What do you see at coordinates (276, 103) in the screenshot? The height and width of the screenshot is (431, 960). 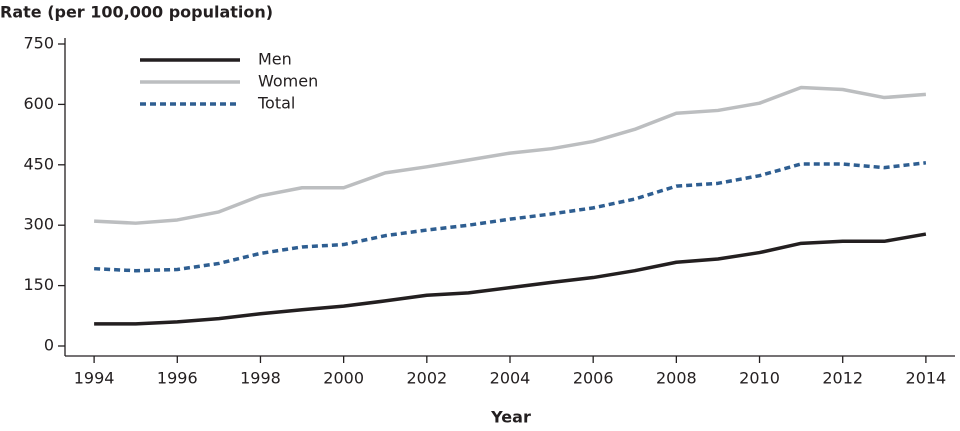 I see `legend-label: Total` at bounding box center [276, 103].